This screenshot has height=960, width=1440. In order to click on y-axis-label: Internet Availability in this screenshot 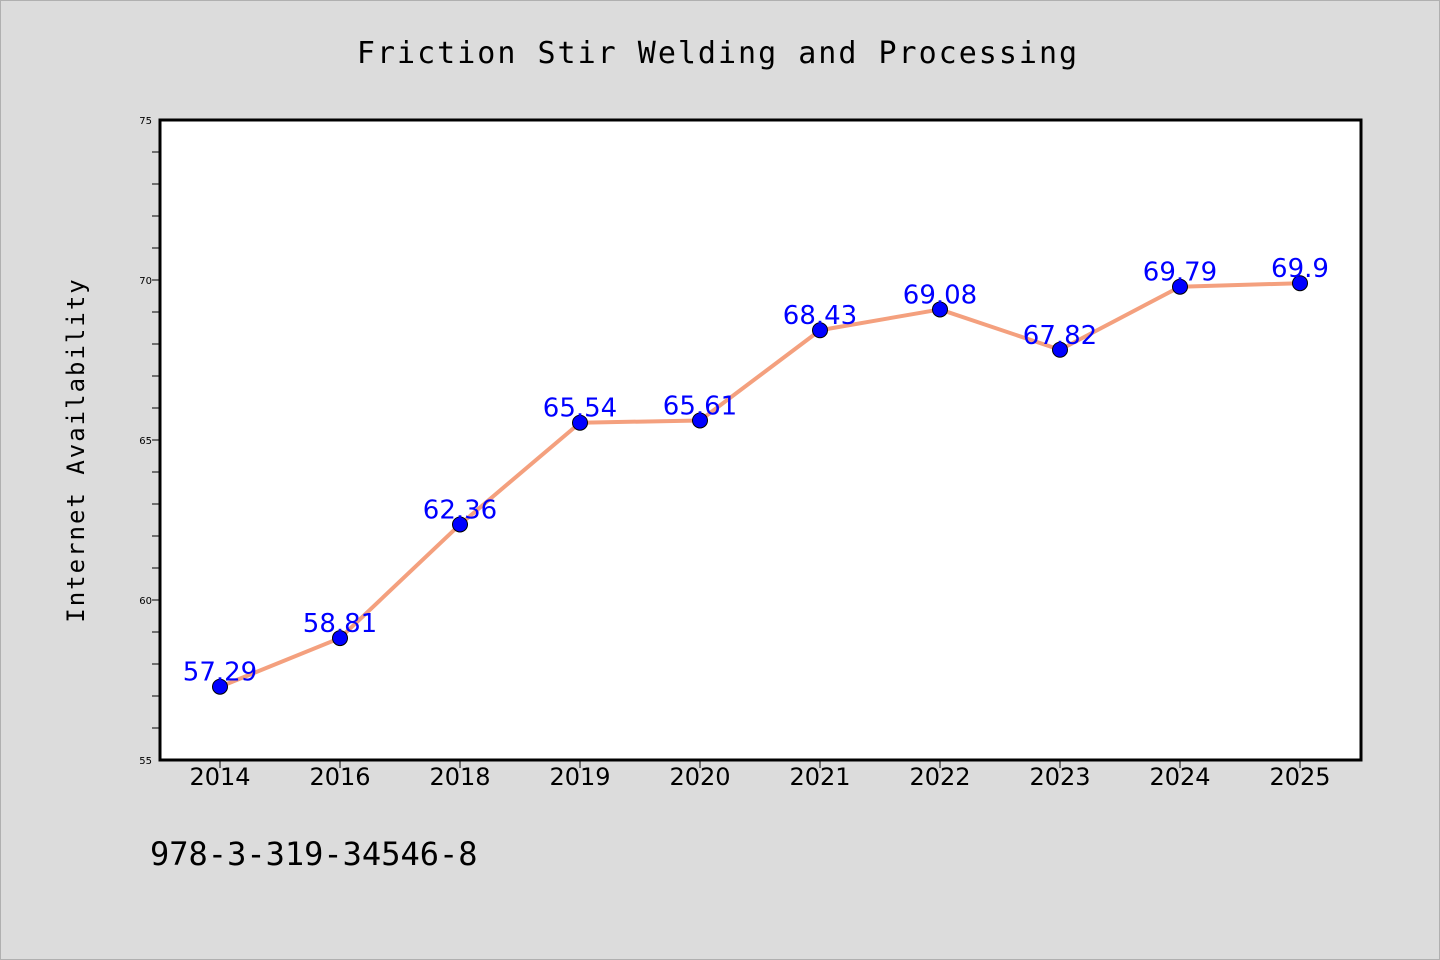, I will do `click(76, 449)`.